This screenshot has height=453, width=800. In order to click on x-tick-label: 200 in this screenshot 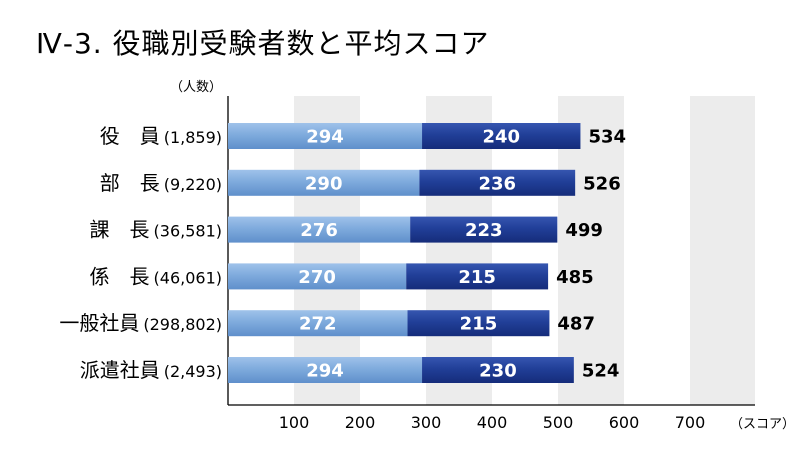, I will do `click(360, 422)`.